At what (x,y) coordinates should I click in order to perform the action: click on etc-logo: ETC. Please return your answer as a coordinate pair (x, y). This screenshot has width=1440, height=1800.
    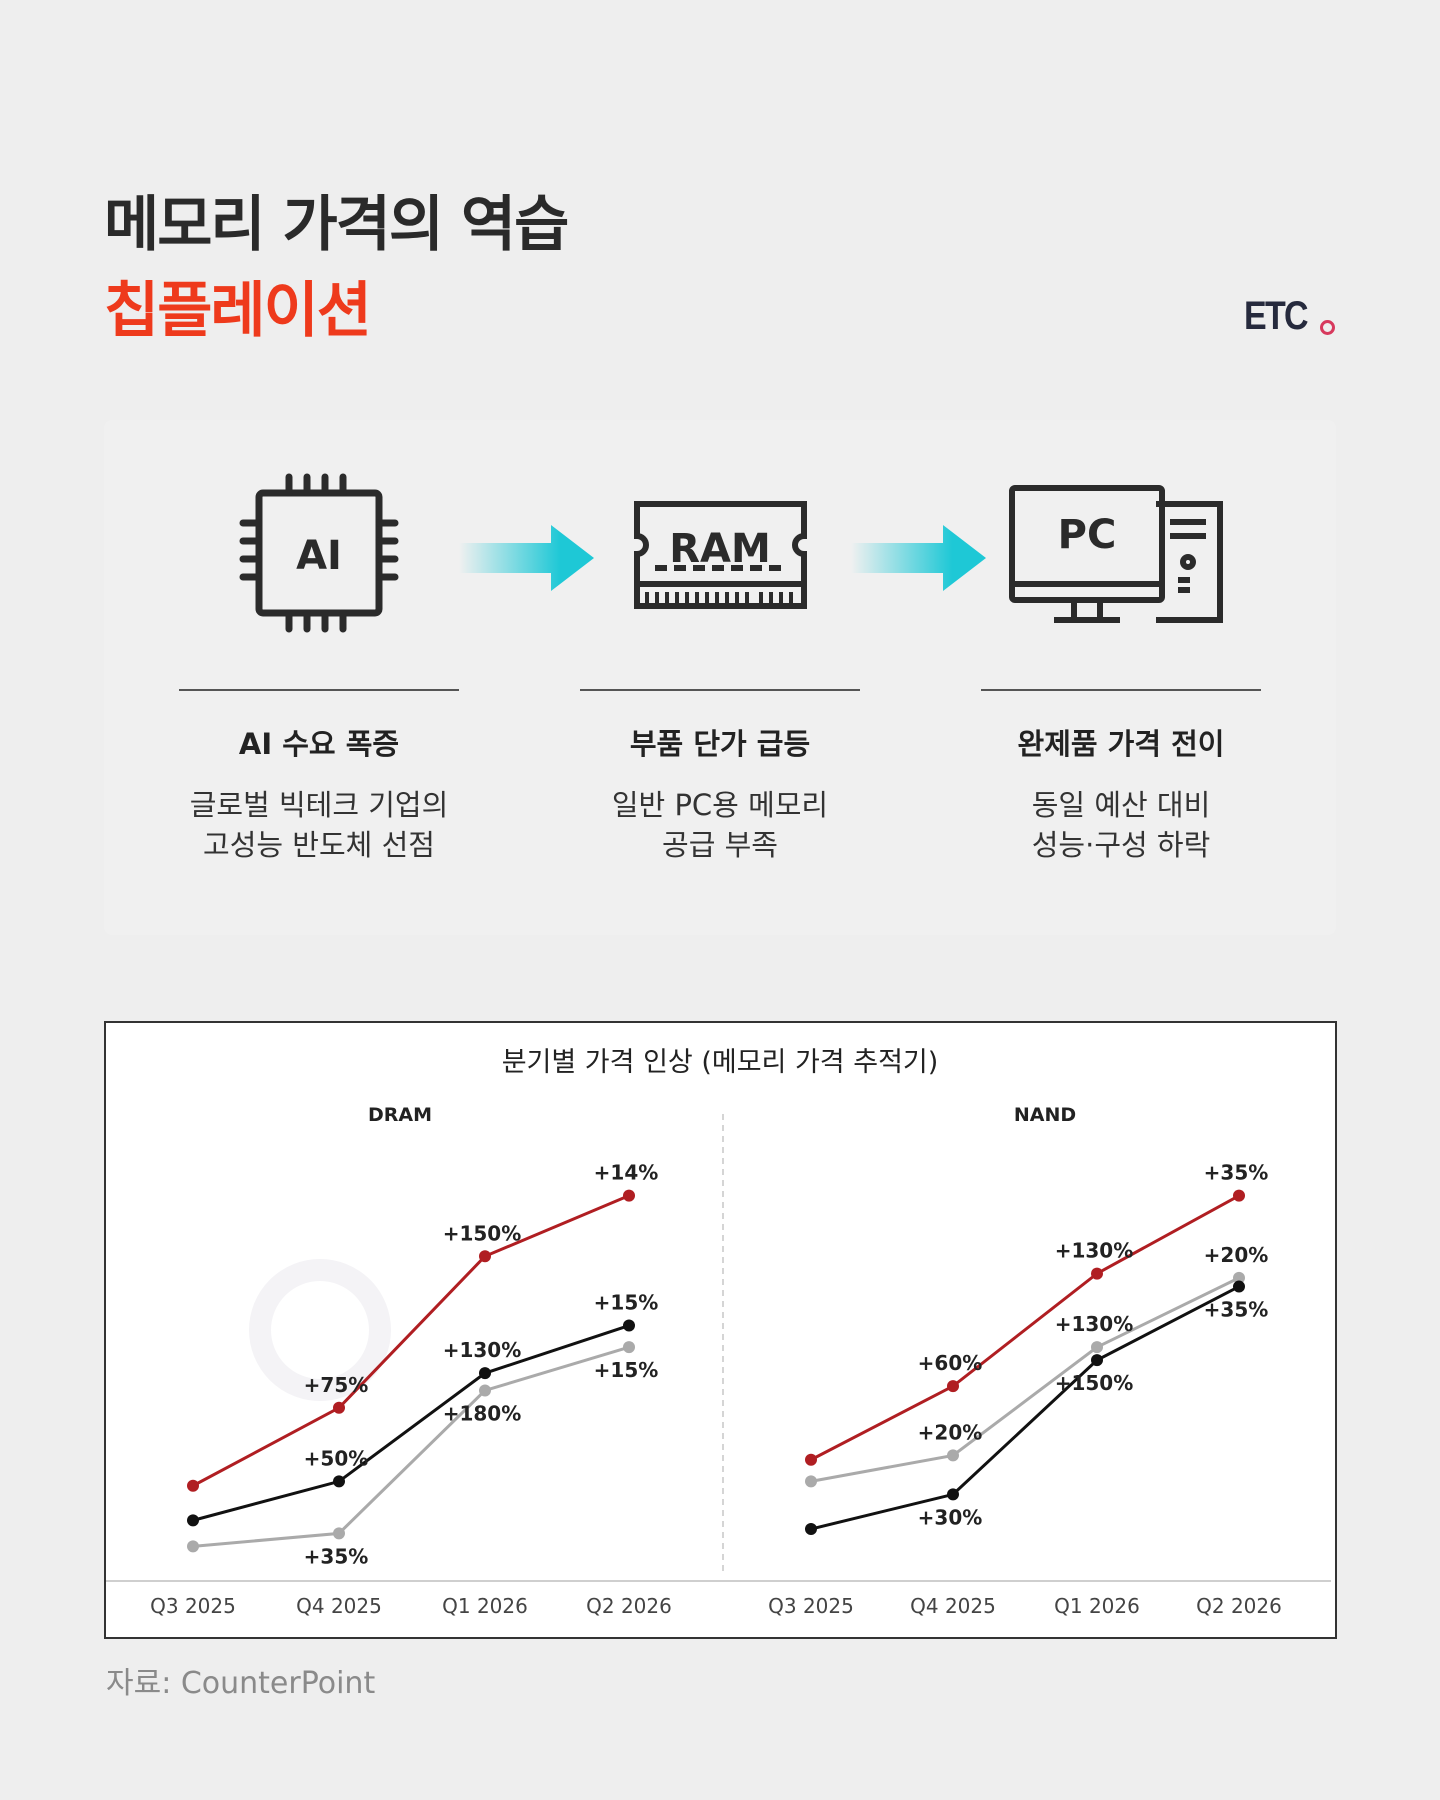
    Looking at the image, I should click on (1276, 316).